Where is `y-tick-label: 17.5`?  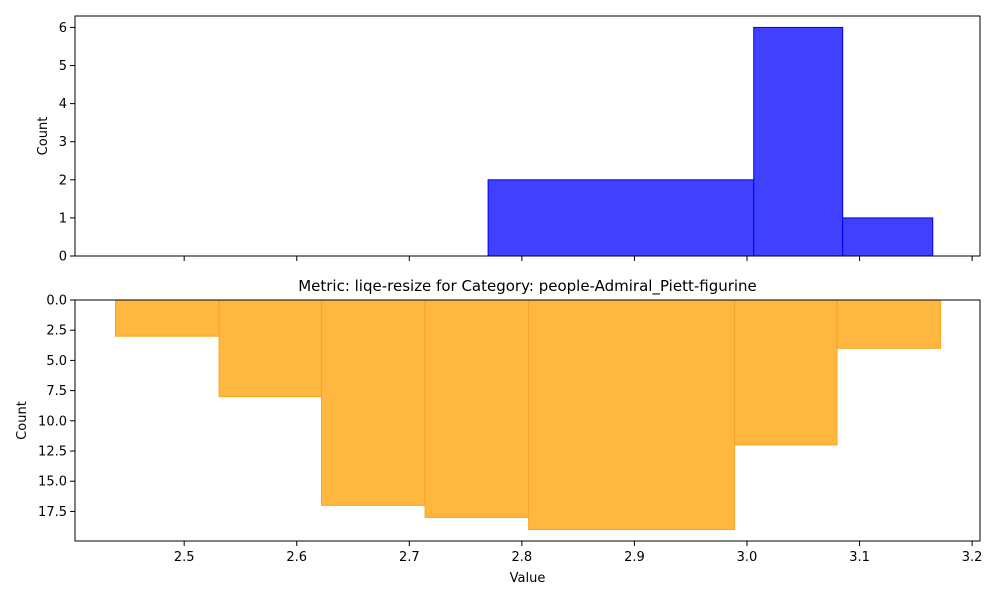
y-tick-label: 17.5 is located at coordinates (52, 512).